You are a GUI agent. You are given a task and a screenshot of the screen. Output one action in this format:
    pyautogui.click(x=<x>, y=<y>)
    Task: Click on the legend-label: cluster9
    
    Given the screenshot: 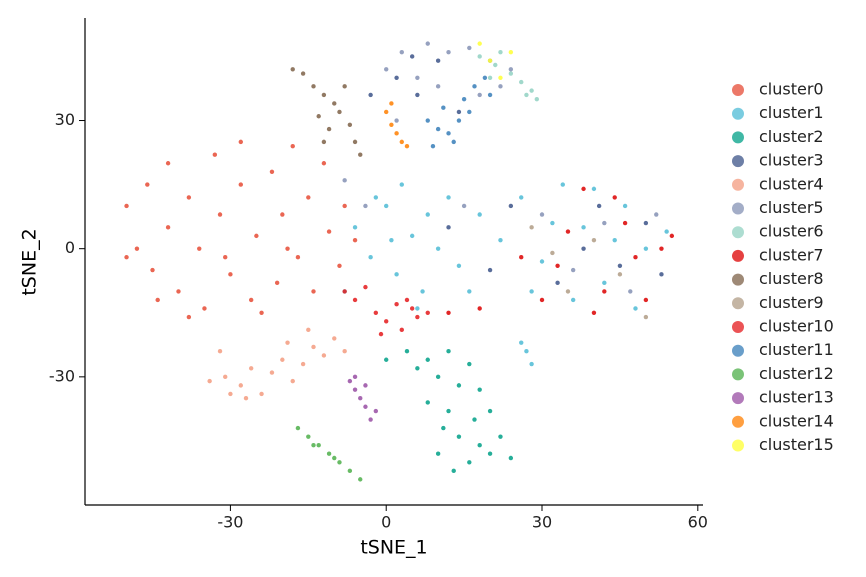 What is the action you would take?
    pyautogui.click(x=791, y=302)
    